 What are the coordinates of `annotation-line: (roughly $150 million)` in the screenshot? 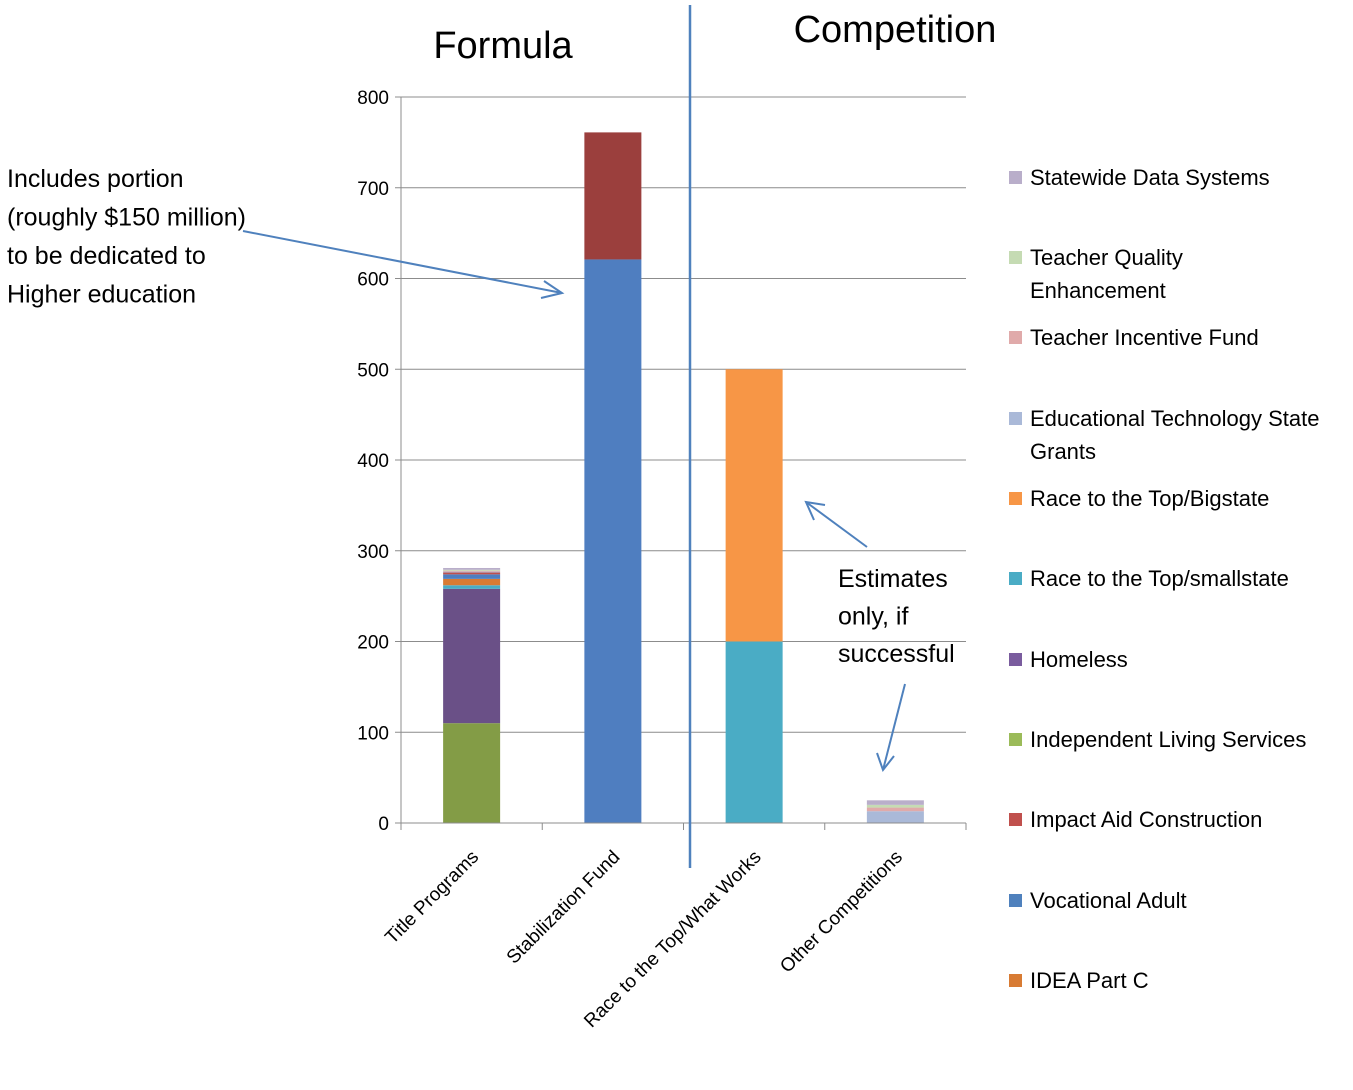 It's located at (126, 218).